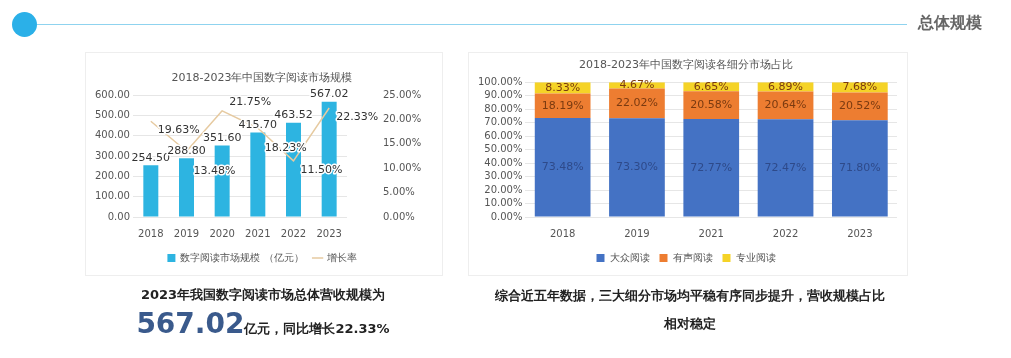  What do you see at coordinates (399, 216) in the screenshot?
I see `y2-tick-label: 0.00%` at bounding box center [399, 216].